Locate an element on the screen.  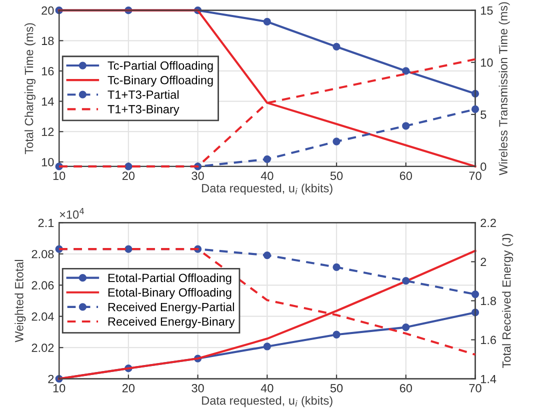
y-tick-label: 2.06 is located at coordinates (43, 285).